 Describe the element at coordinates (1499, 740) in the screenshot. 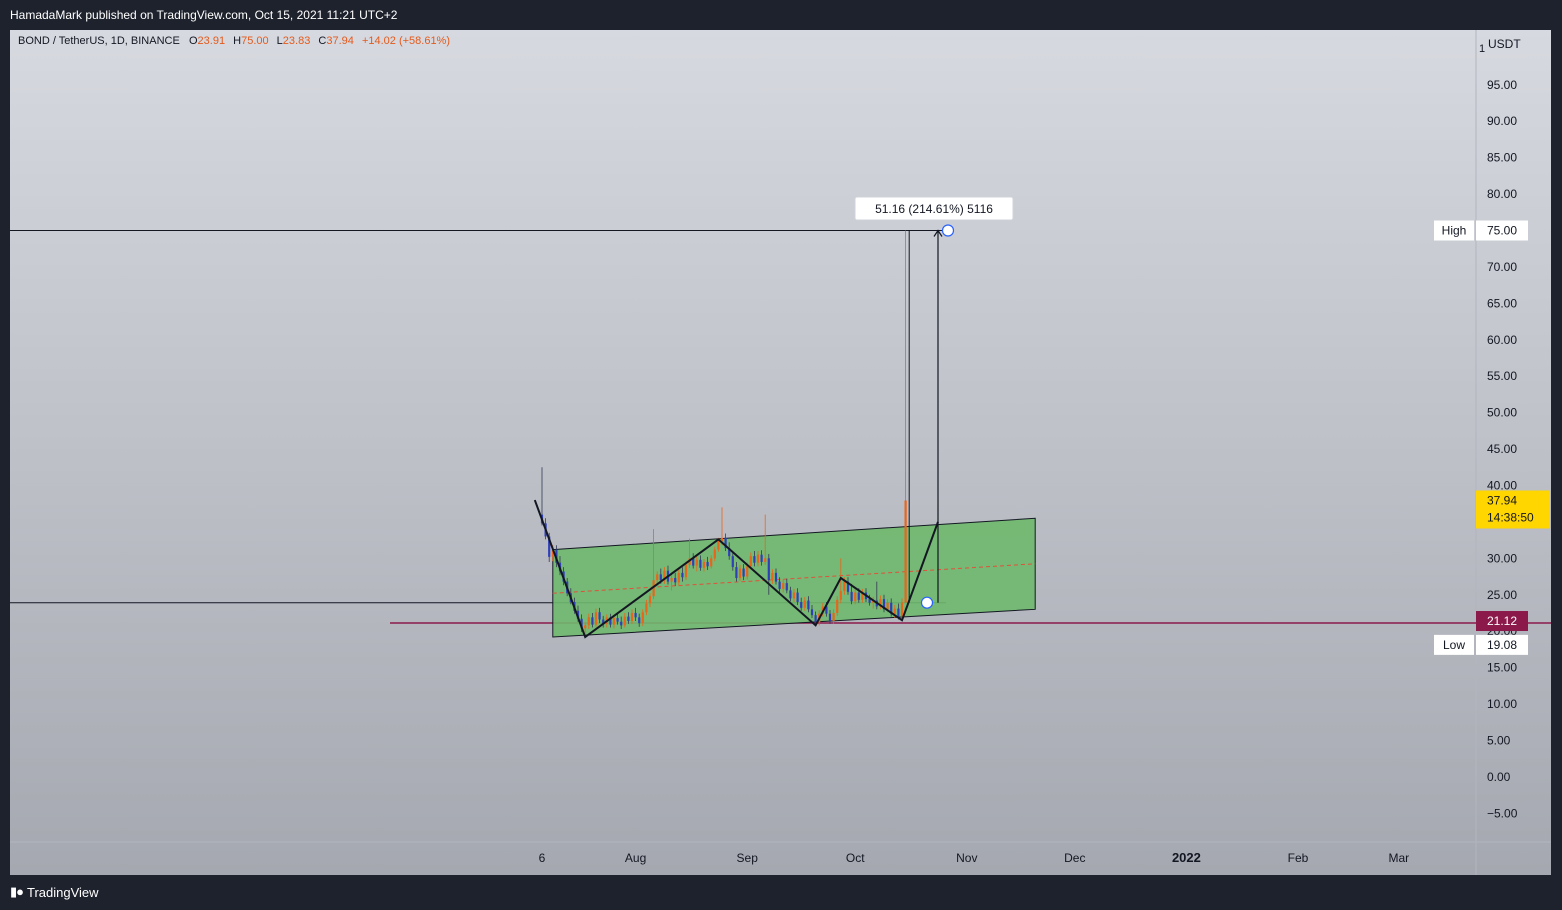

I see `y-tick-label: 5.00` at that location.